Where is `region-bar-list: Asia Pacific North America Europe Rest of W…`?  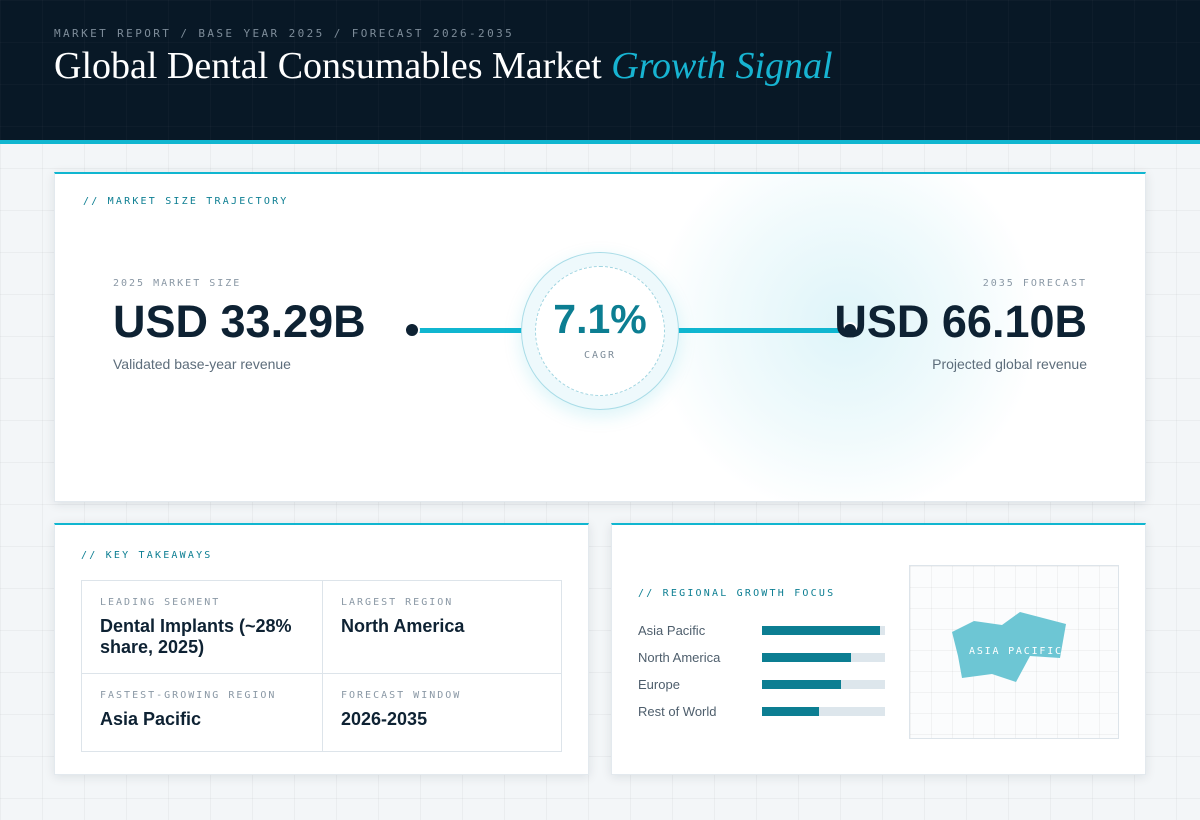 region-bar-list: Asia Pacific North America Europe Rest of W… is located at coordinates (762, 671).